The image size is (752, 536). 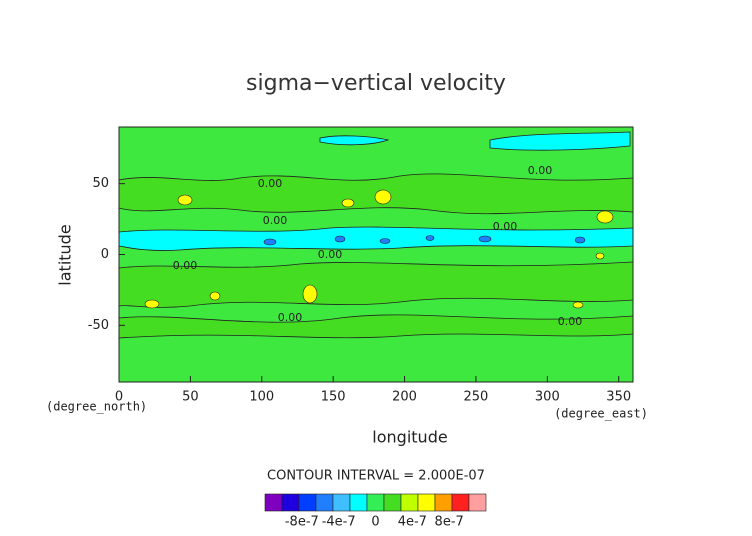 I want to click on x-tick-label: 100, so click(x=261, y=397).